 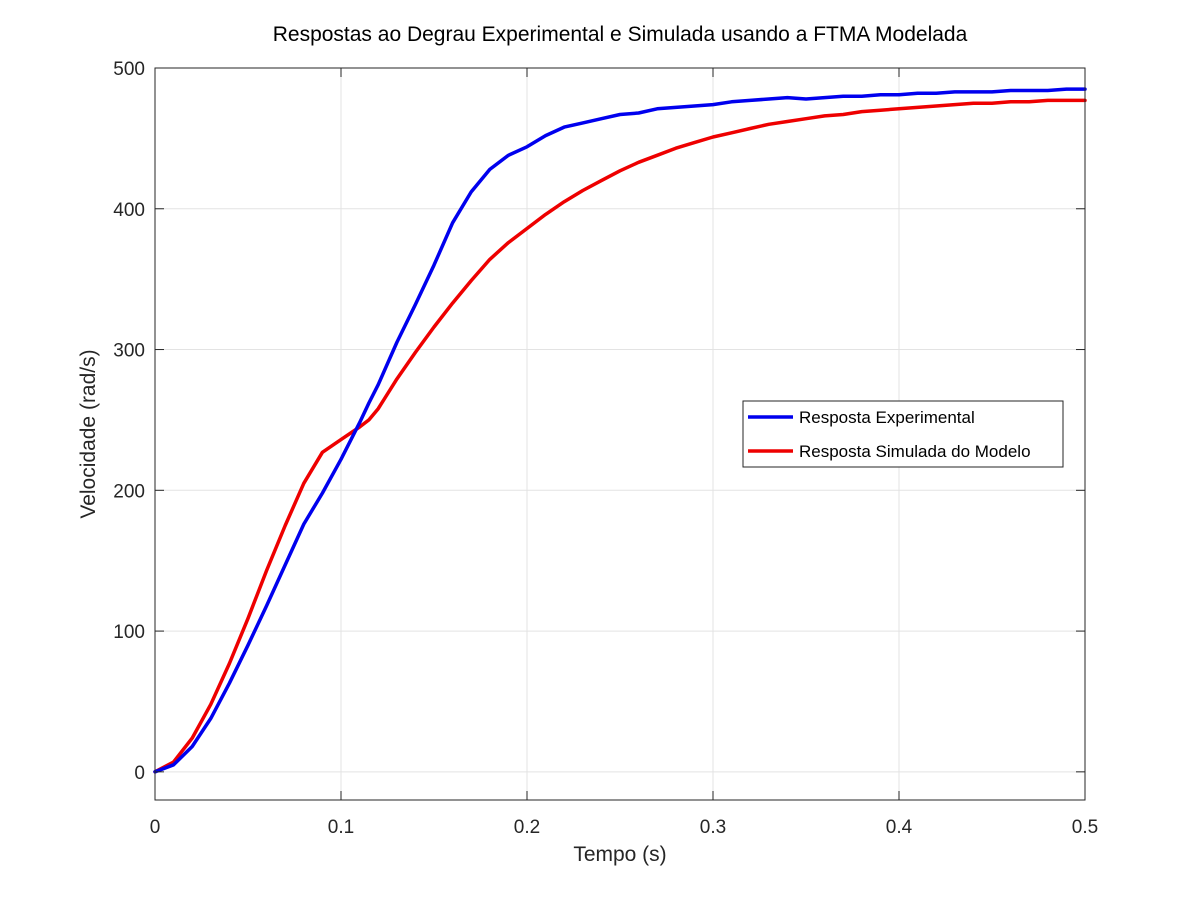 I want to click on y-tick-label: 0, so click(x=139, y=773).